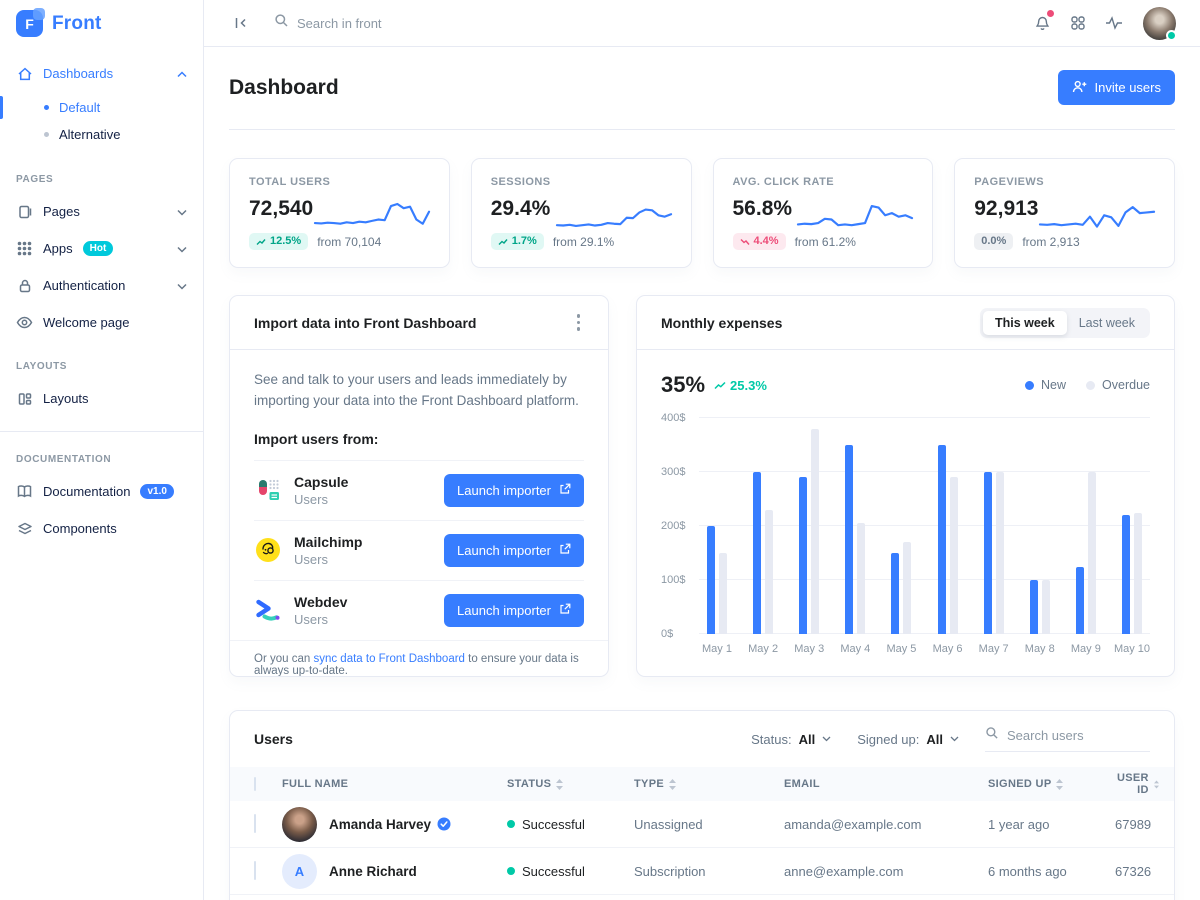  Describe the element at coordinates (1114, 23) in the screenshot. I see `activity-button` at that location.